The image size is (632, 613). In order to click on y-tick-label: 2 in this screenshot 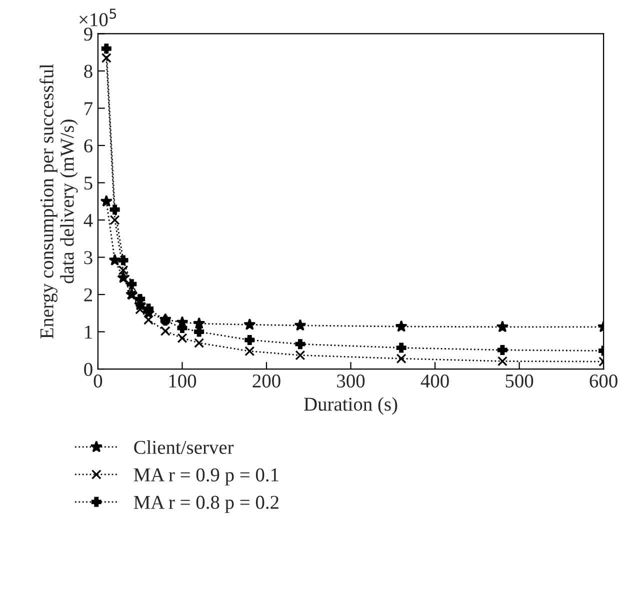, I will do `click(88, 295)`.